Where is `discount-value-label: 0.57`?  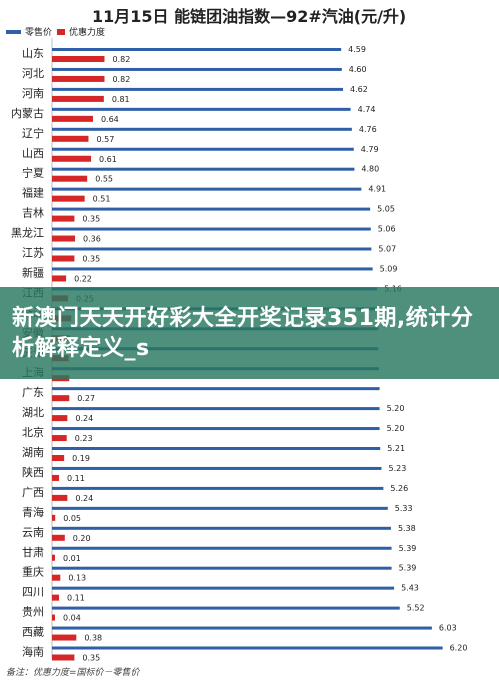 discount-value-label: 0.57 is located at coordinates (105, 139).